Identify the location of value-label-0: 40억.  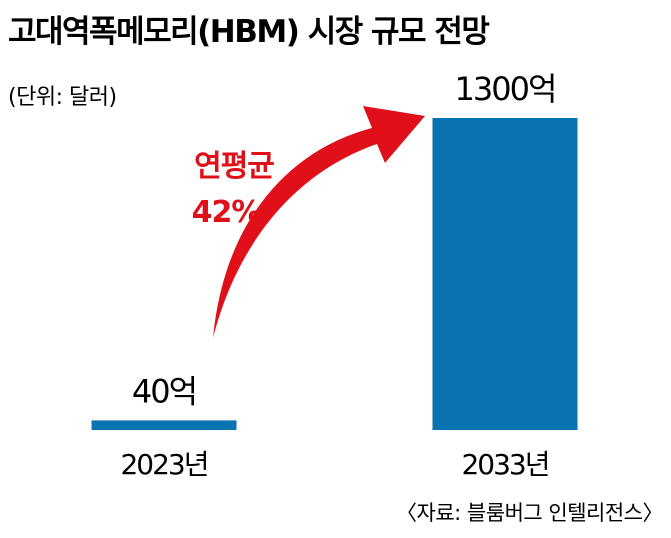
(164, 391).